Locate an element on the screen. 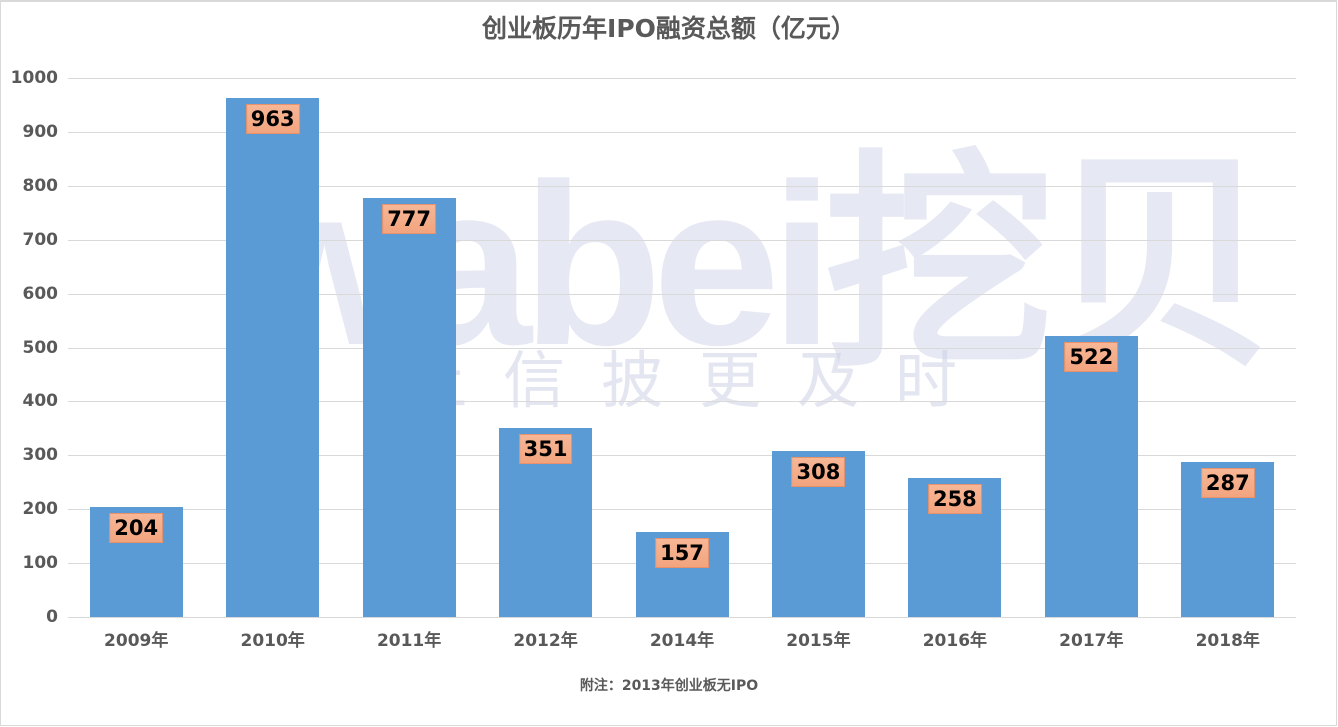 The width and height of the screenshot is (1338, 727). x-axis-tick-label: 2009年 is located at coordinates (136, 641).